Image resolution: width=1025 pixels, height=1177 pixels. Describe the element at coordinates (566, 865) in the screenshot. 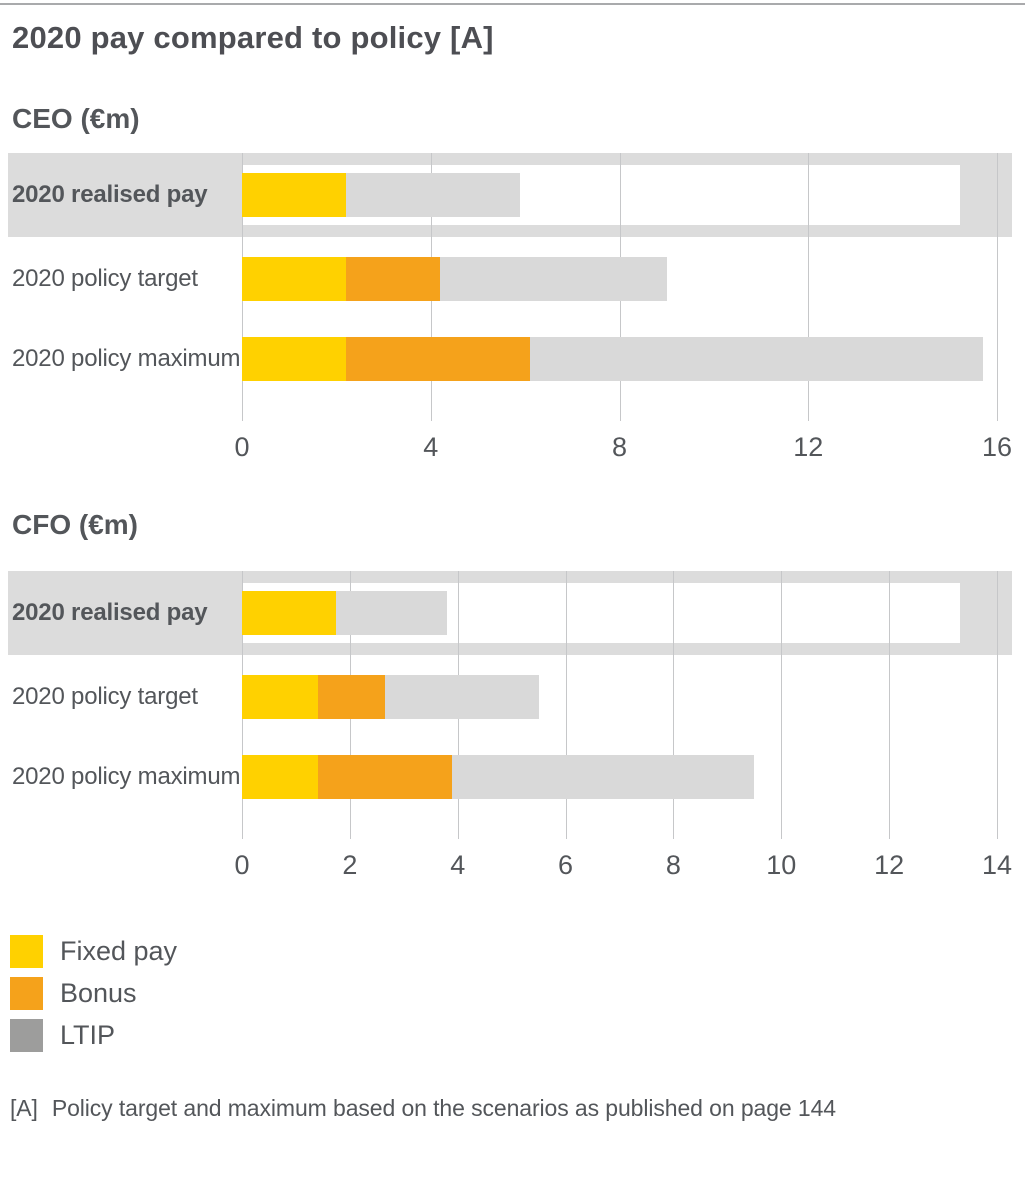

I see `axis-tick-label: 6` at that location.